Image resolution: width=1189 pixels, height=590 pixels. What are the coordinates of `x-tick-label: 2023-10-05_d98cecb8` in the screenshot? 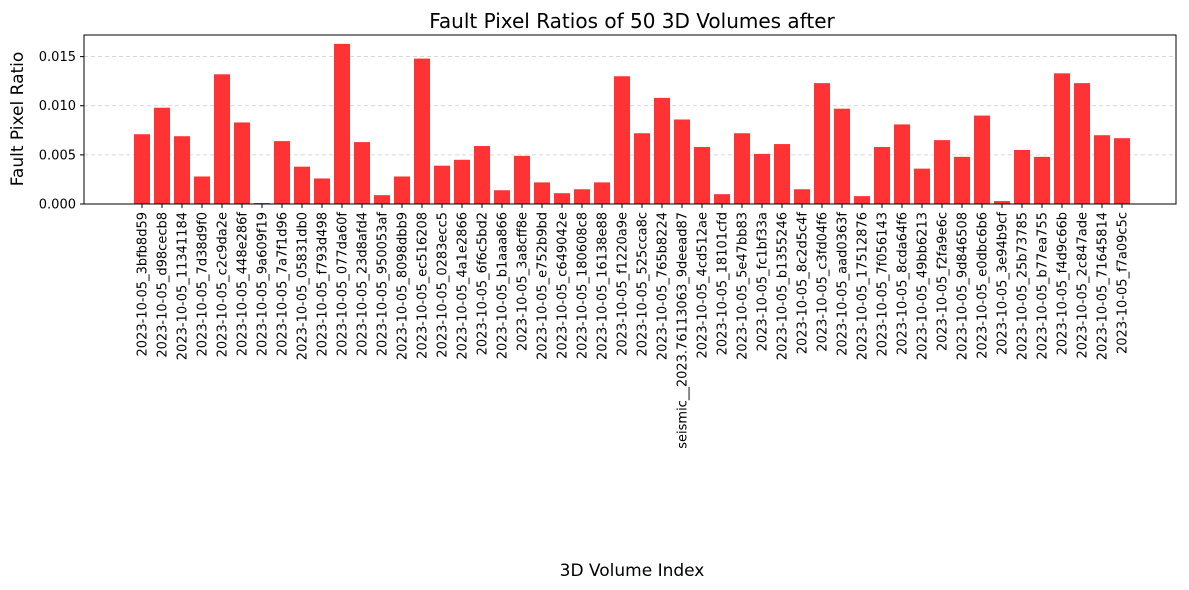 It's located at (163, 285).